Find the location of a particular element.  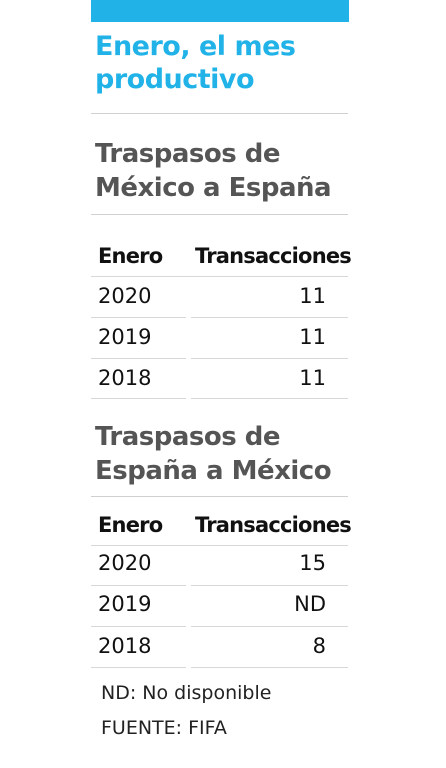

footnote-nd: ND: No disponible is located at coordinates (186, 693).